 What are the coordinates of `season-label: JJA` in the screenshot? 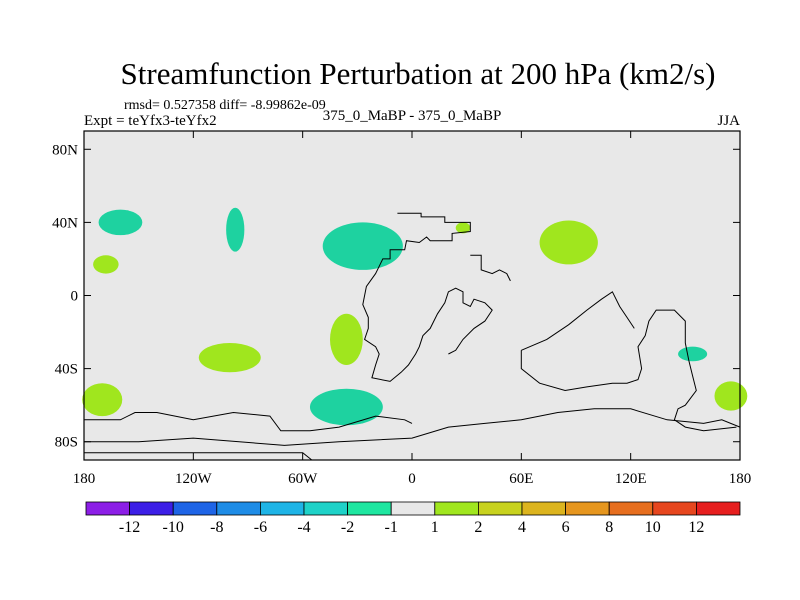 It's located at (728, 121).